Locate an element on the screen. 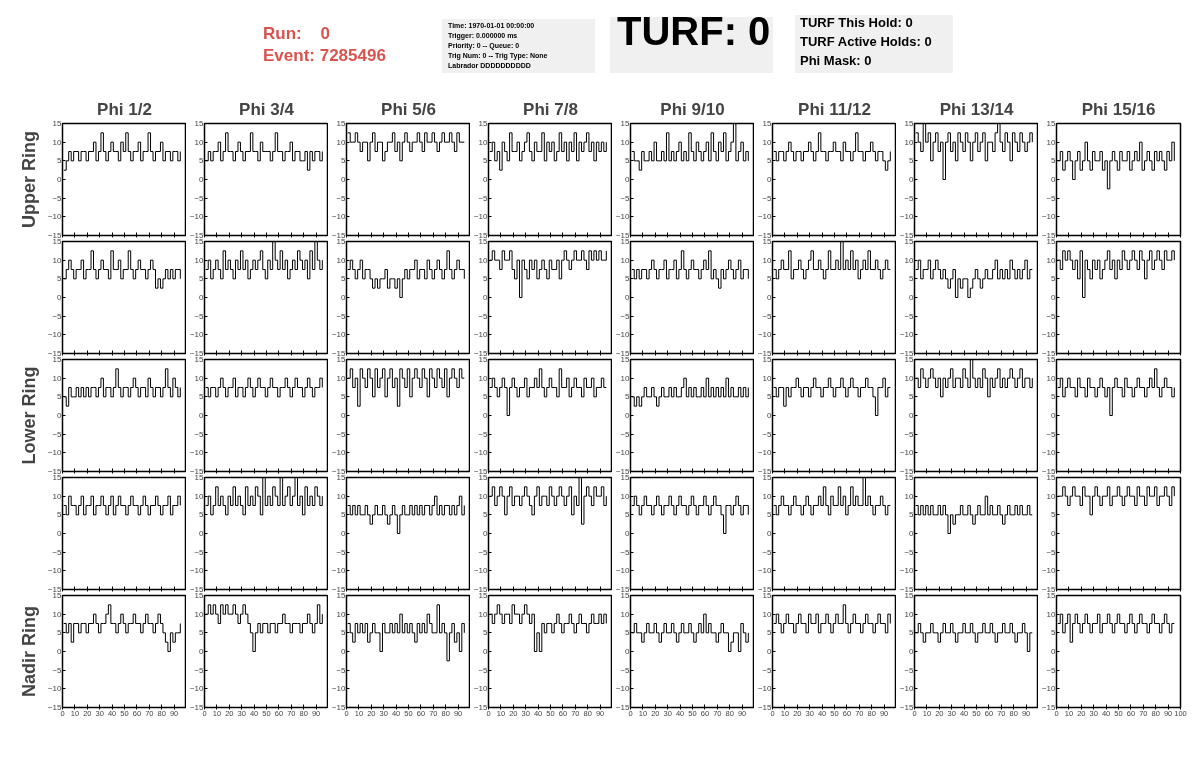  chart-title: Phi 9/10 is located at coordinates (692, 109).